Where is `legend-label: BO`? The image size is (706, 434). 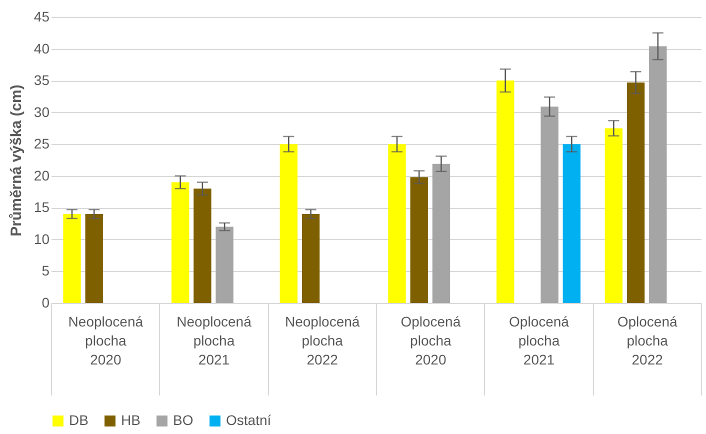
legend-label: BO is located at coordinates (183, 420).